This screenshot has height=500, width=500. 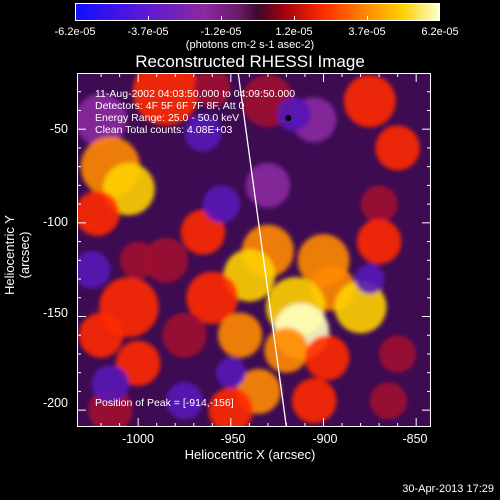 I want to click on colorbar-units: (photons cm-2 s-1 asec-2), so click(x=250, y=45).